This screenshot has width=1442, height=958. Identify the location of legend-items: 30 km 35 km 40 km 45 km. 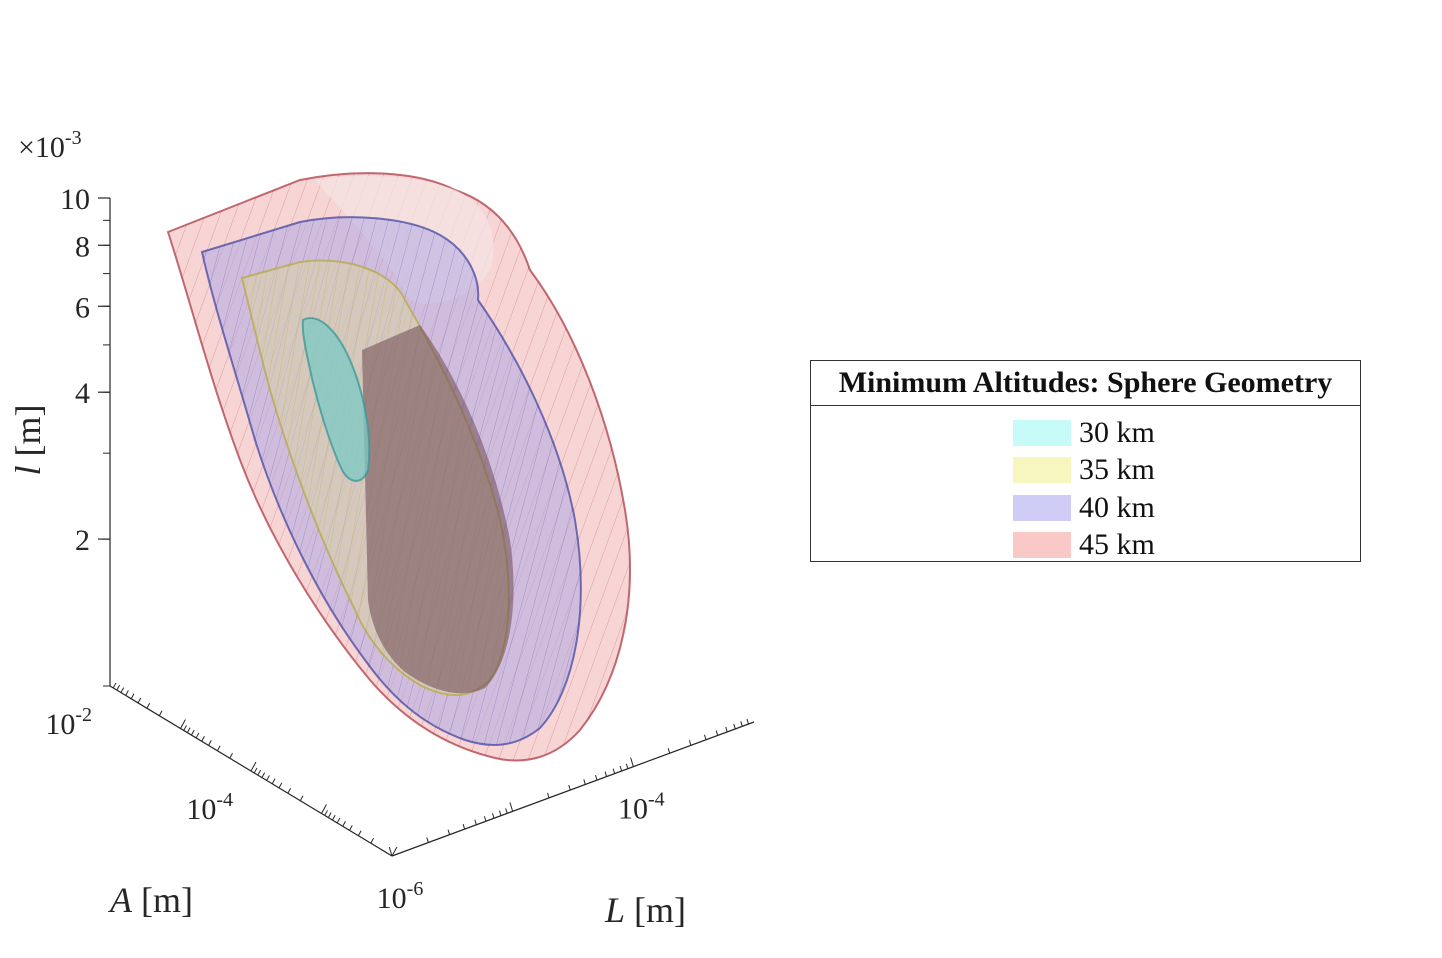
(1085, 485).